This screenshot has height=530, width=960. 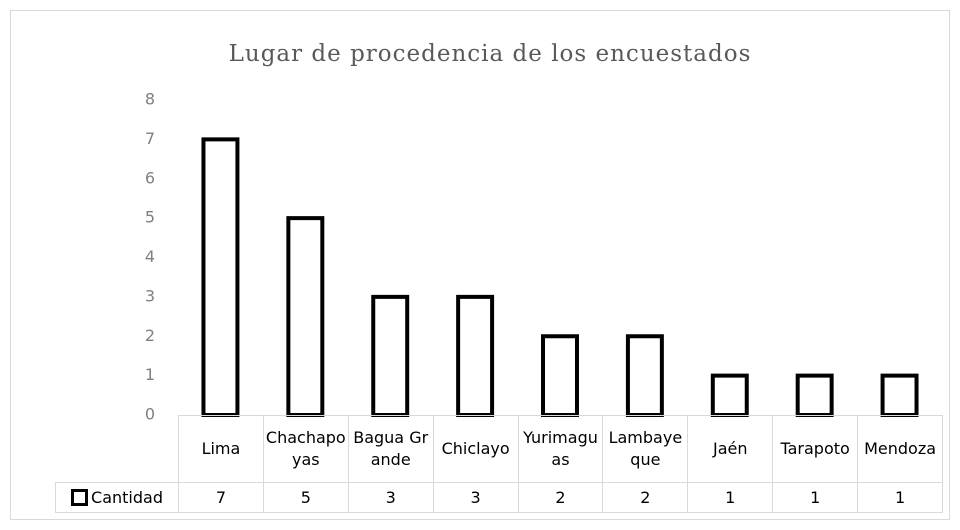 I want to click on legend-entry: Cantidad, so click(x=117, y=497).